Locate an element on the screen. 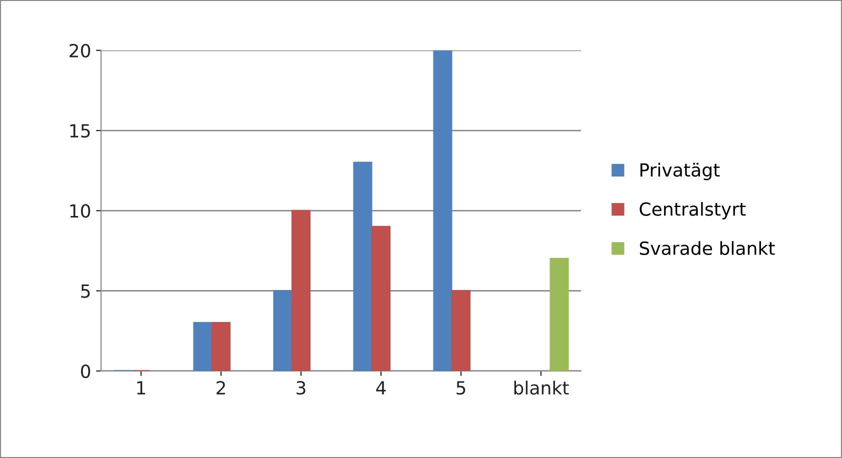 The height and width of the screenshot is (458, 842). x-tick-label: 5 is located at coordinates (461, 388).